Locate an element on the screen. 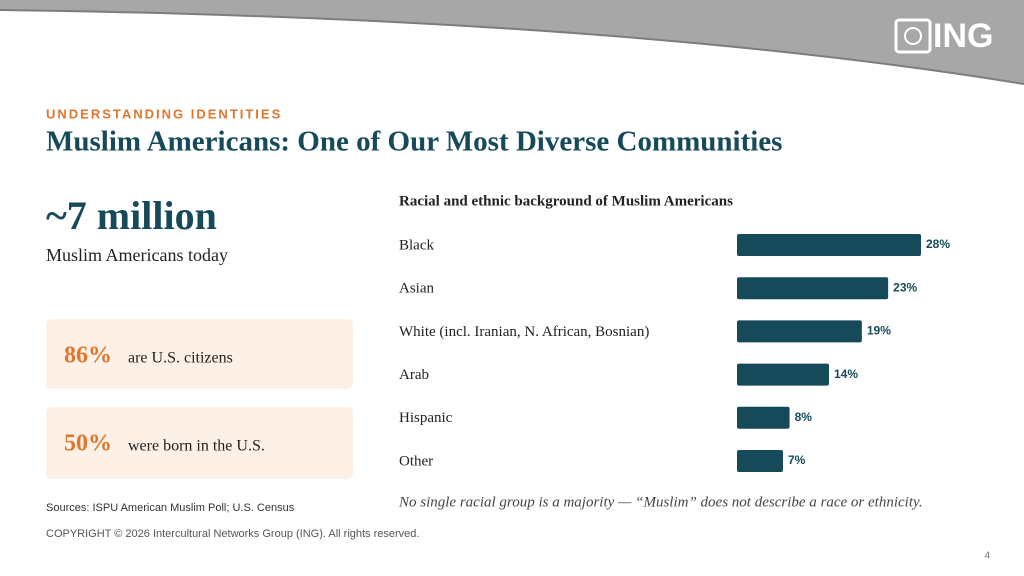 This screenshot has width=1024, height=576. logo-icon is located at coordinates (913, 36).